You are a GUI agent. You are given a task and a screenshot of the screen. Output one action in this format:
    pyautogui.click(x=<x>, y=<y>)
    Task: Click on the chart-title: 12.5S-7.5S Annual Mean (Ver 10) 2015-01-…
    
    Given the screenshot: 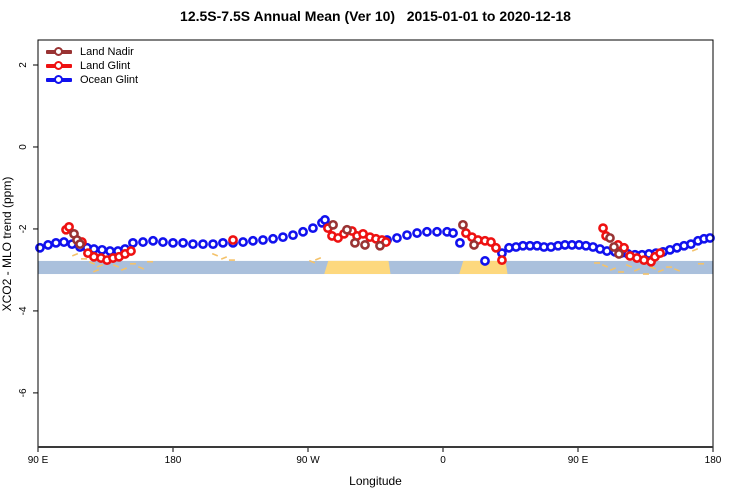 What is the action you would take?
    pyautogui.click(x=375, y=16)
    